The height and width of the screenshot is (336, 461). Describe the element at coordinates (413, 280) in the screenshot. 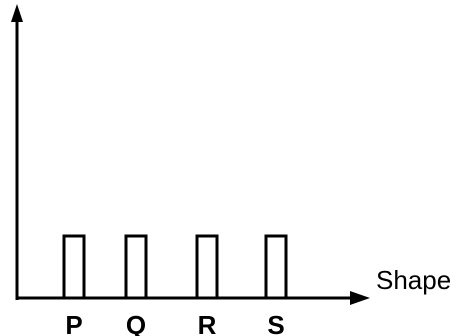

I see `x-axis-label: Shape` at that location.